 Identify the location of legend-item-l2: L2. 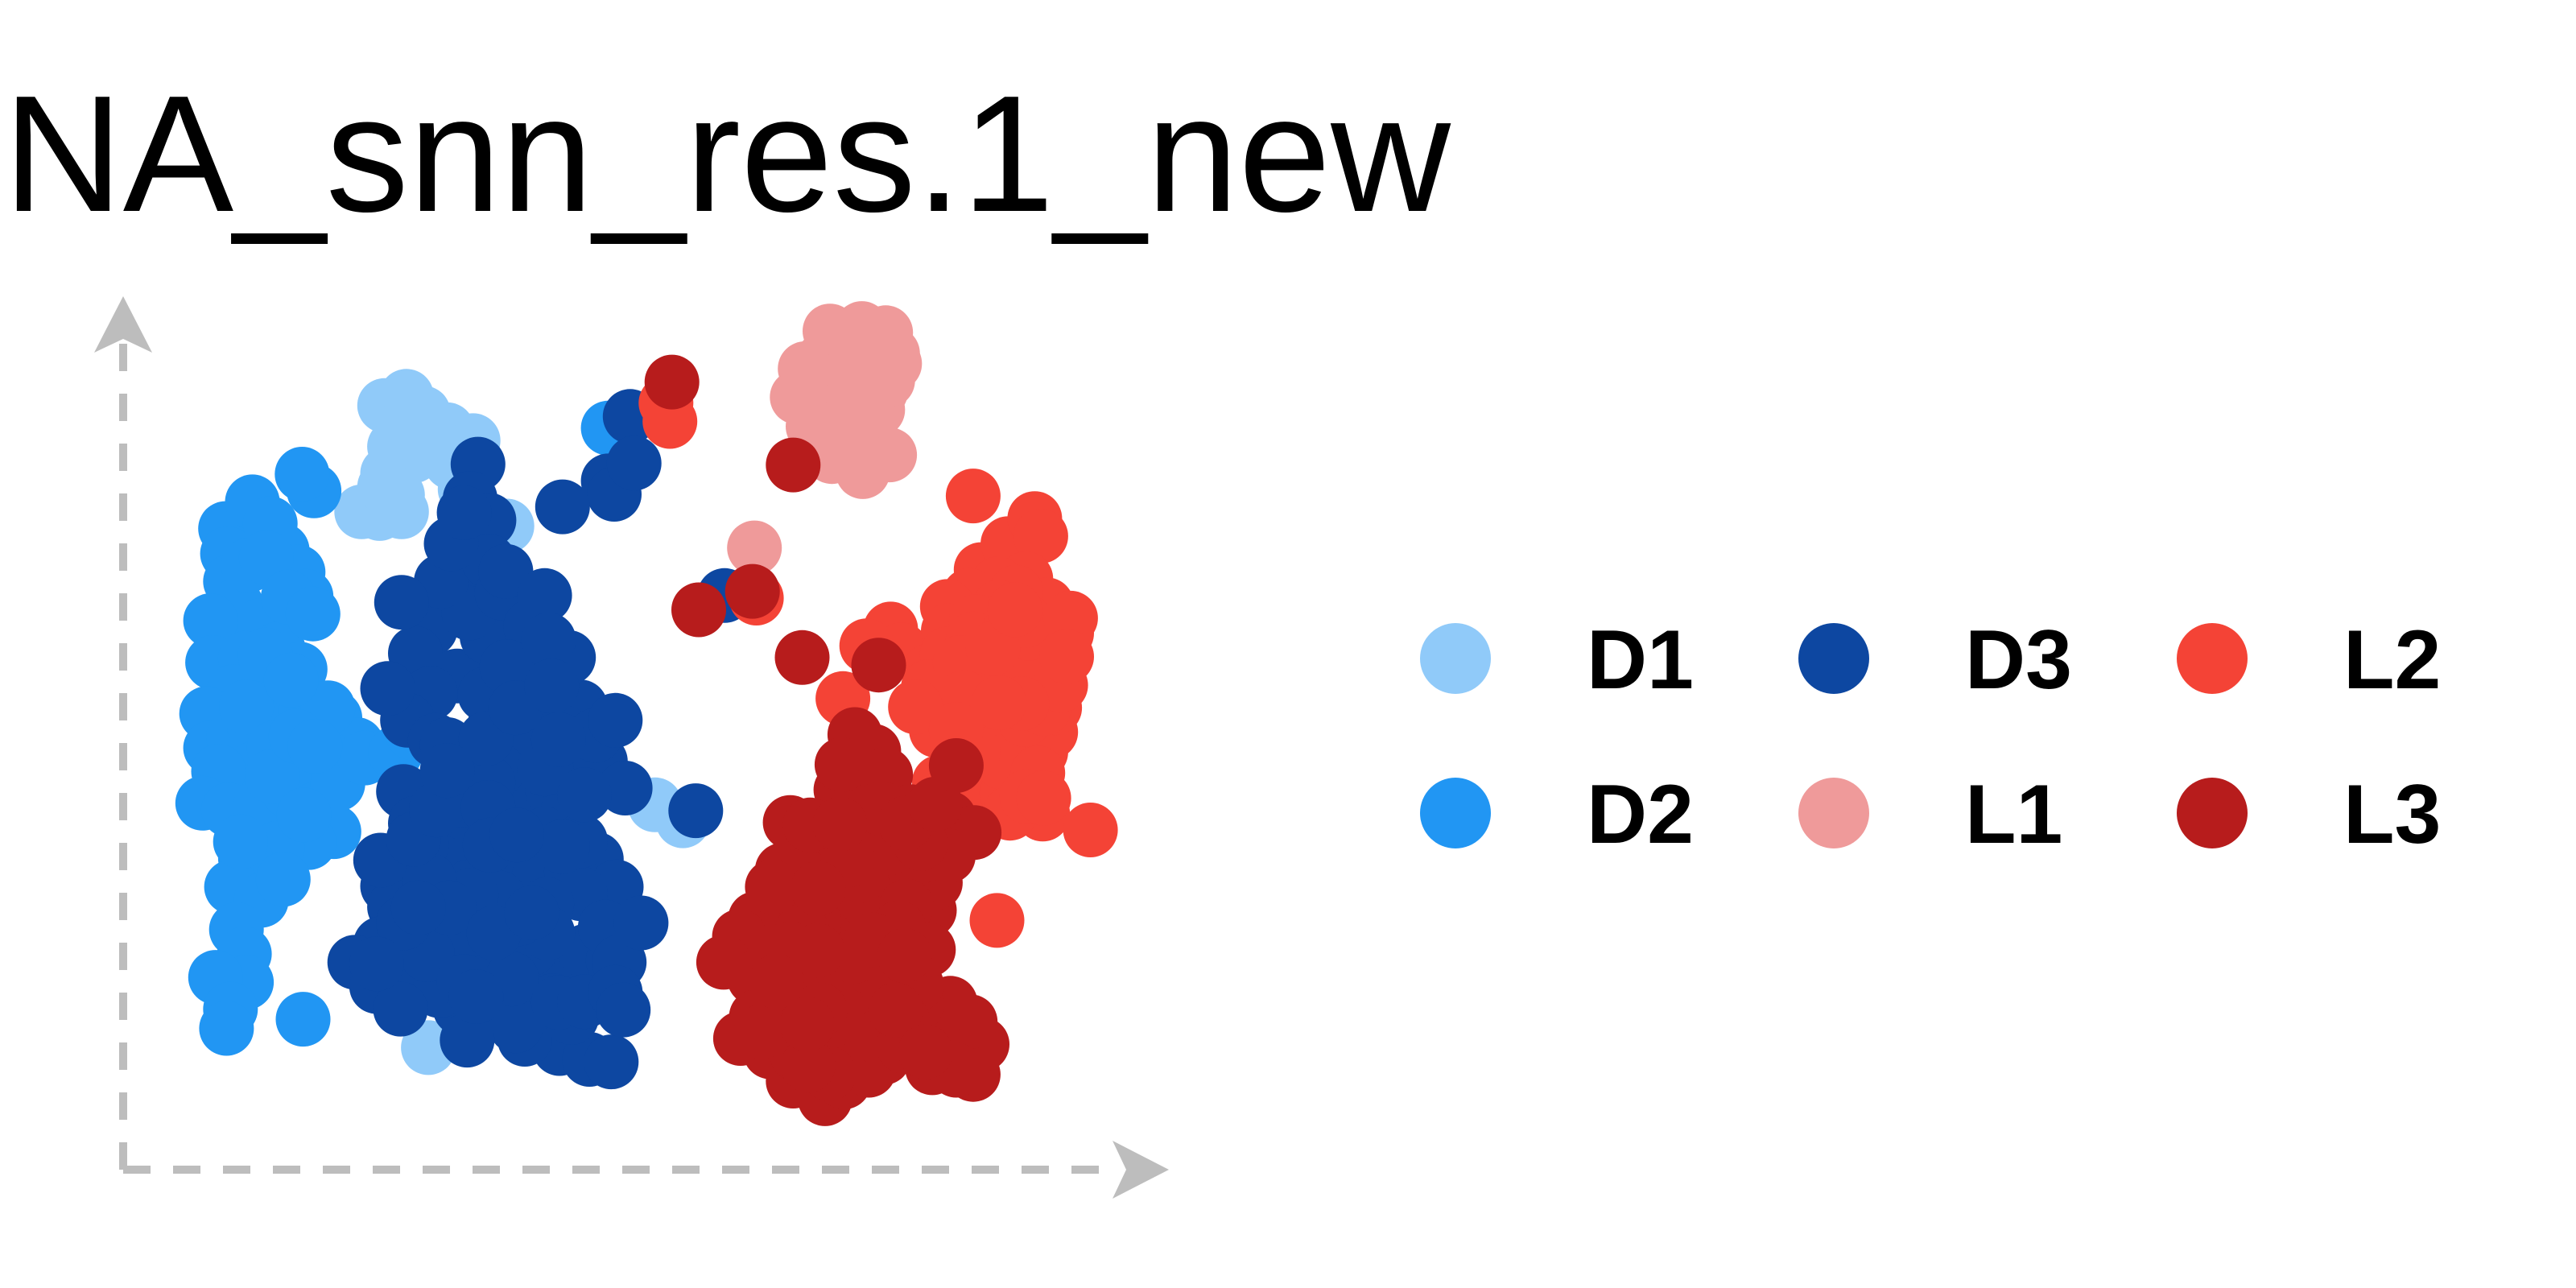
(2309, 660).